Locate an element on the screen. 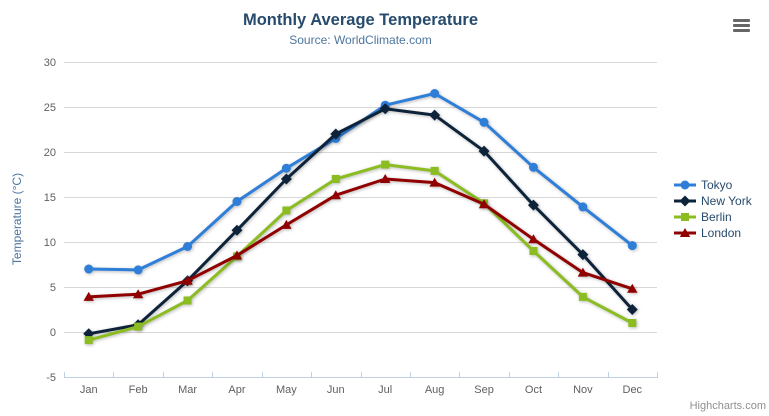  hamburger-icon is located at coordinates (741, 25).